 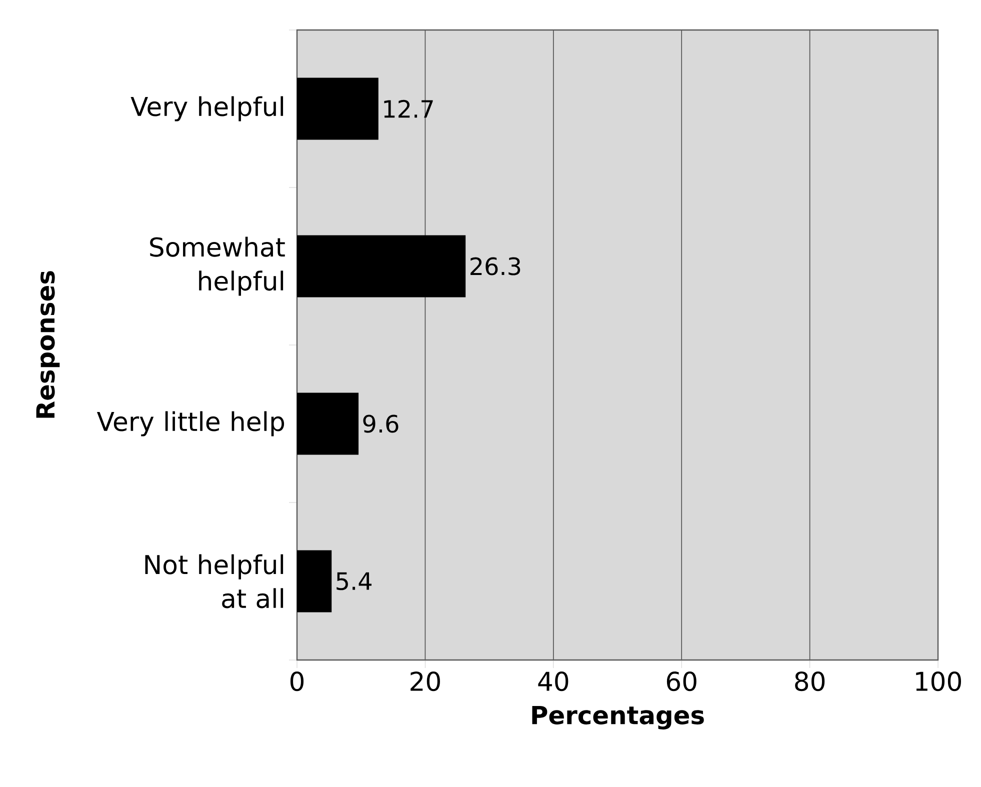 I want to click on x-tick-label: 0, so click(x=297, y=682).